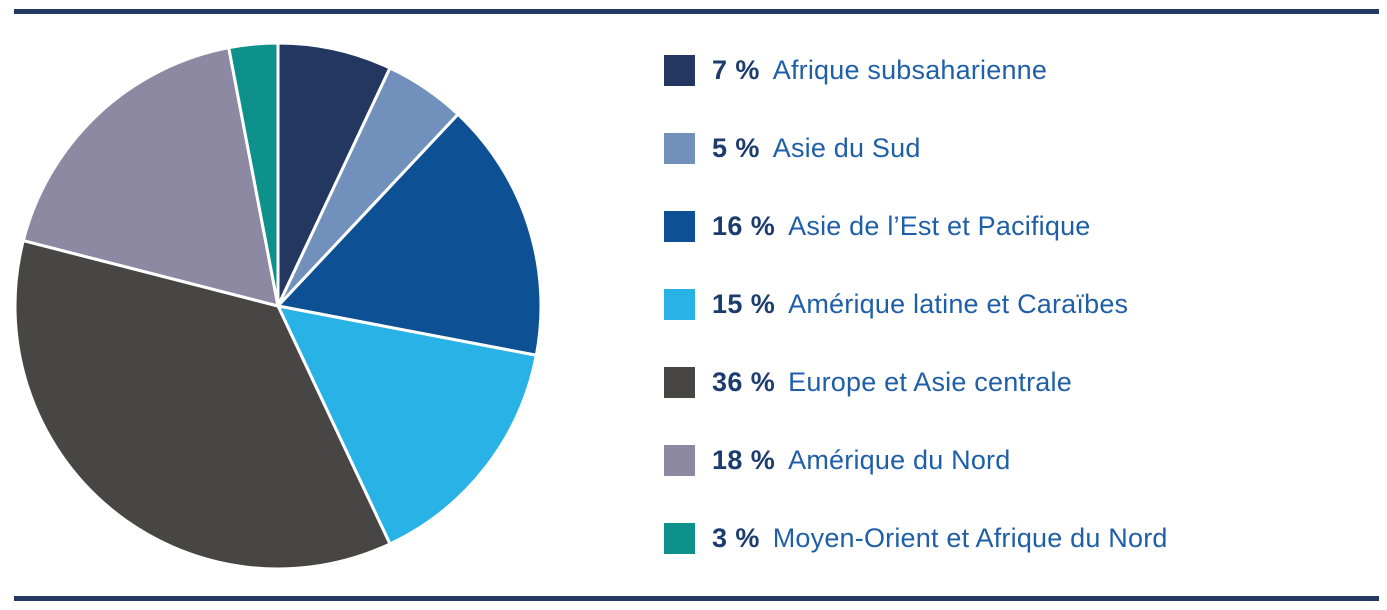 This screenshot has width=1387, height=610. What do you see at coordinates (736, 70) in the screenshot?
I see `legend-percent: 7 %` at bounding box center [736, 70].